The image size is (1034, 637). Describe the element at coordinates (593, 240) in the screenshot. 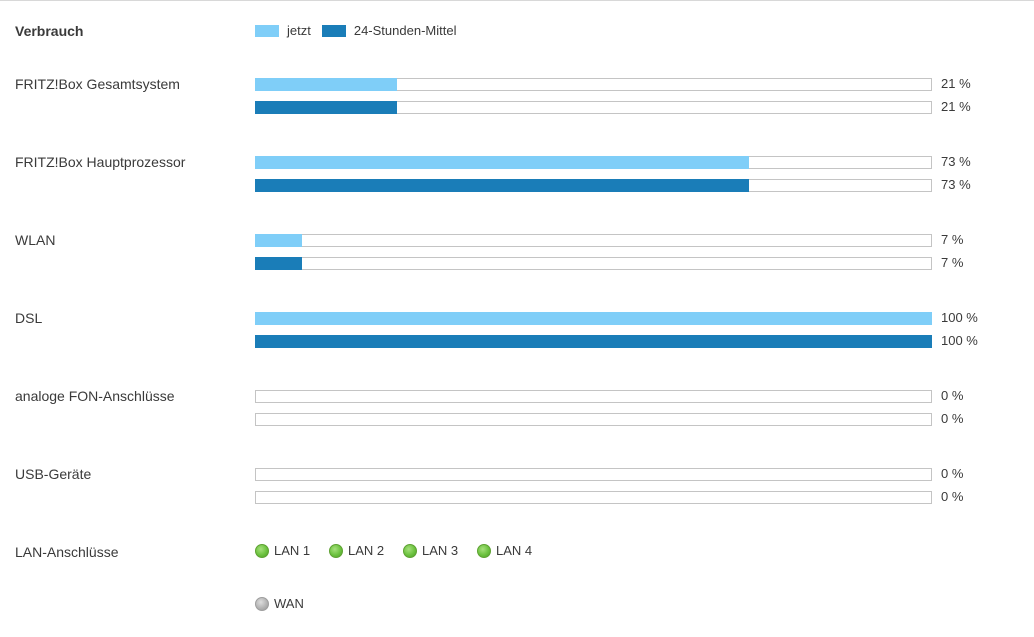

I see `bar-now-wlan` at that location.